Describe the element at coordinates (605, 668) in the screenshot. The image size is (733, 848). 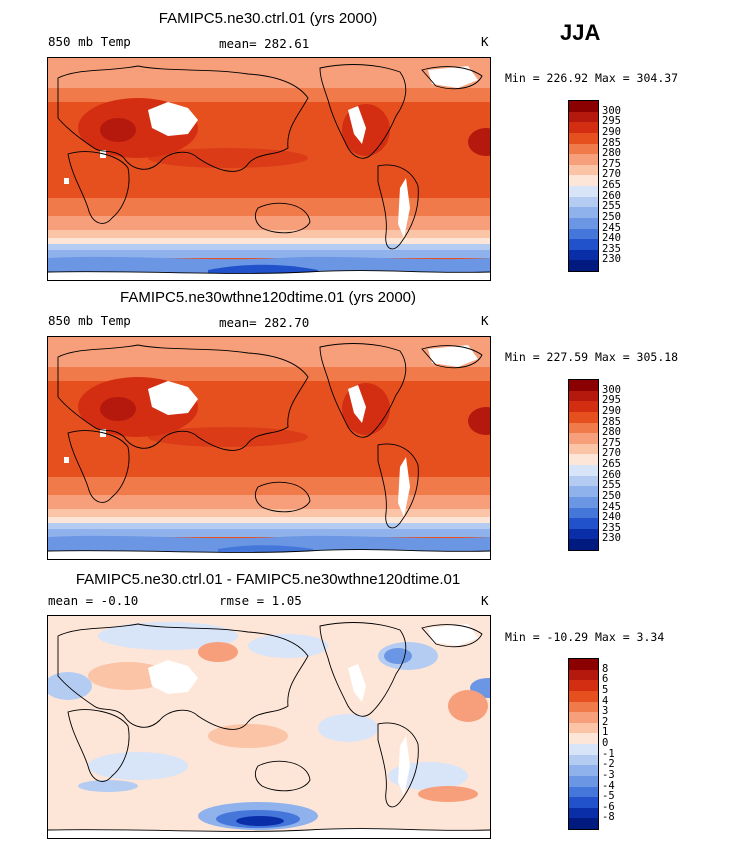
I see `colorbar-tick-label: 8` at that location.